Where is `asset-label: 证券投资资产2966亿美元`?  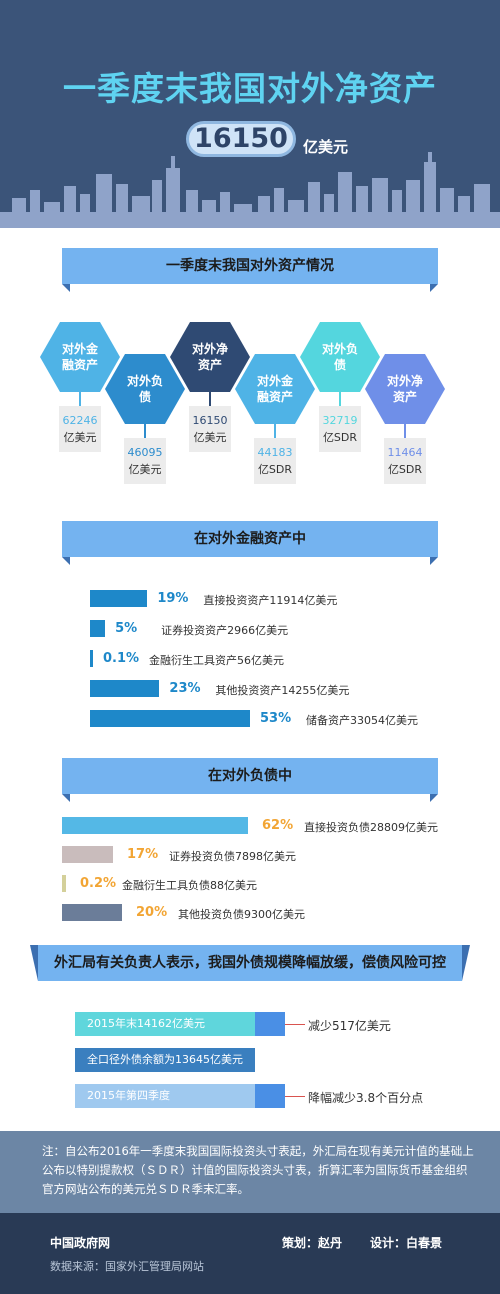 asset-label: 证券投资资产2966亿美元 is located at coordinates (225, 630).